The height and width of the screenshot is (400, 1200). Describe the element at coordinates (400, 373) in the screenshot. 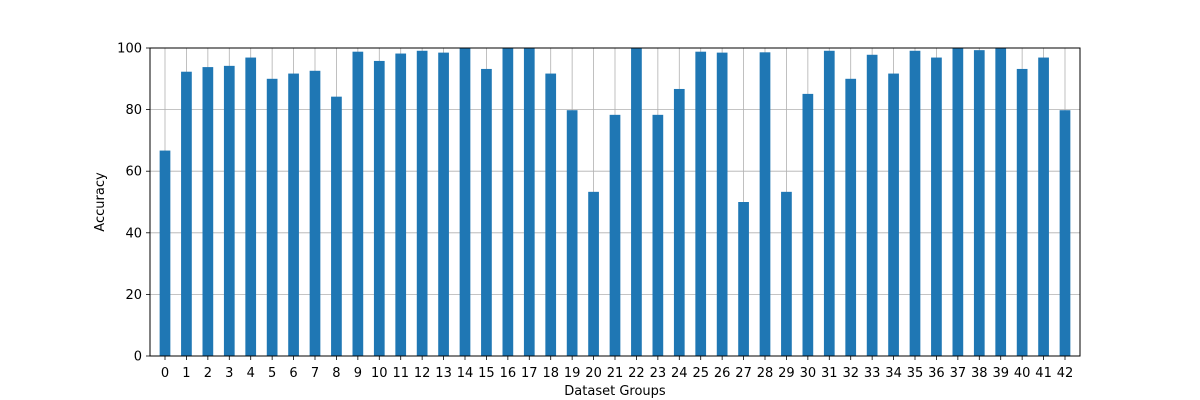

I see `x-tick-label: 11` at that location.